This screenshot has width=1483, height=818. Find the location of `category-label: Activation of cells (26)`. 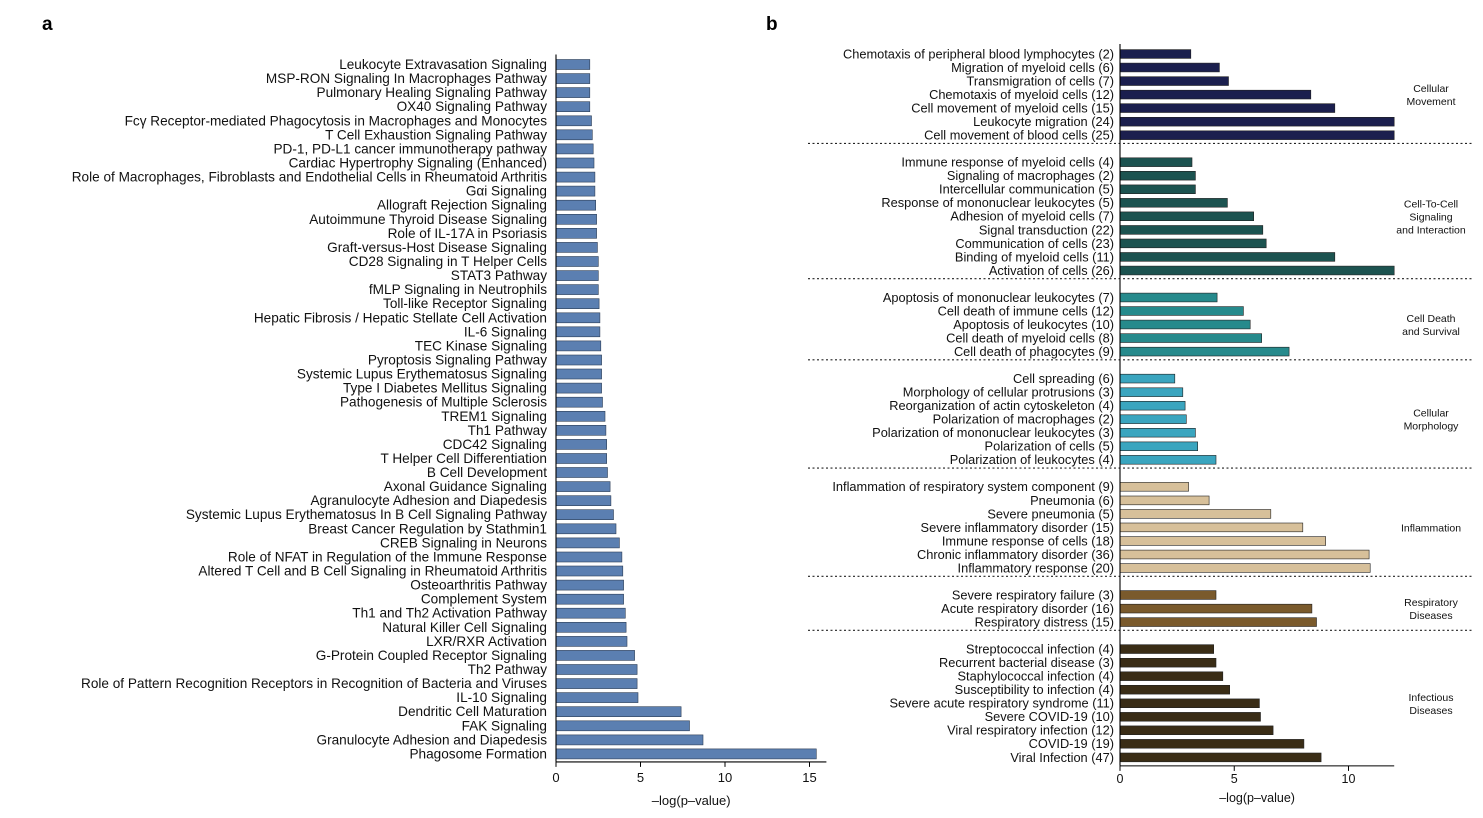

category-label: Activation of cells (26) is located at coordinates (1051, 270).